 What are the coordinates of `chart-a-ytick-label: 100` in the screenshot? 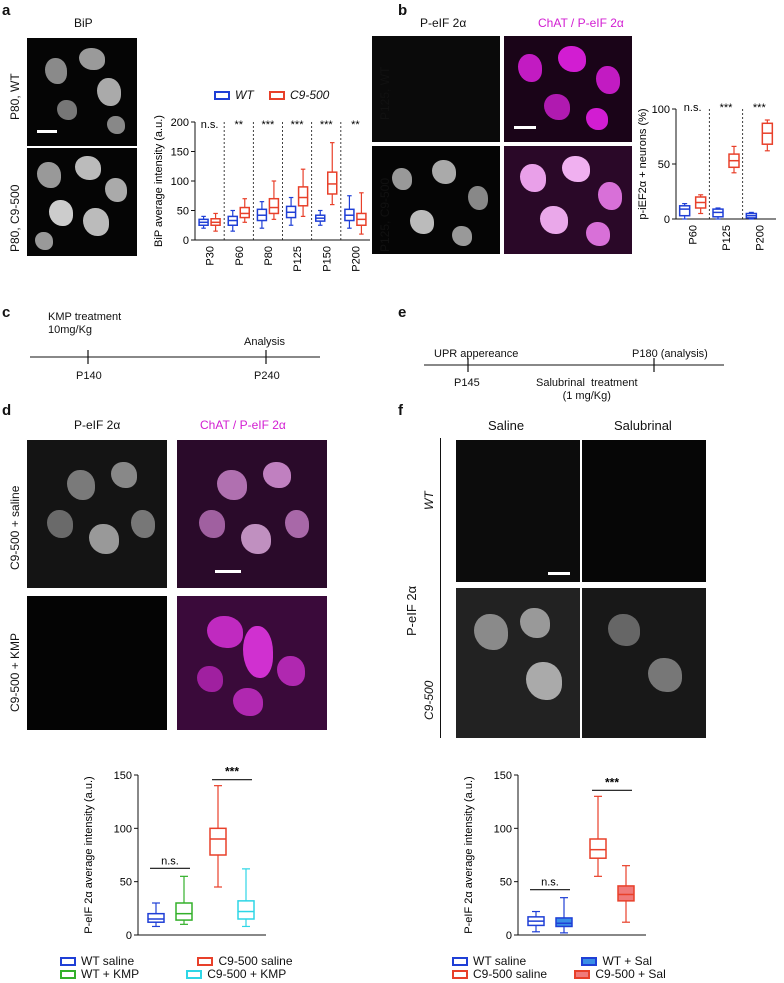 It's located at (180, 182).